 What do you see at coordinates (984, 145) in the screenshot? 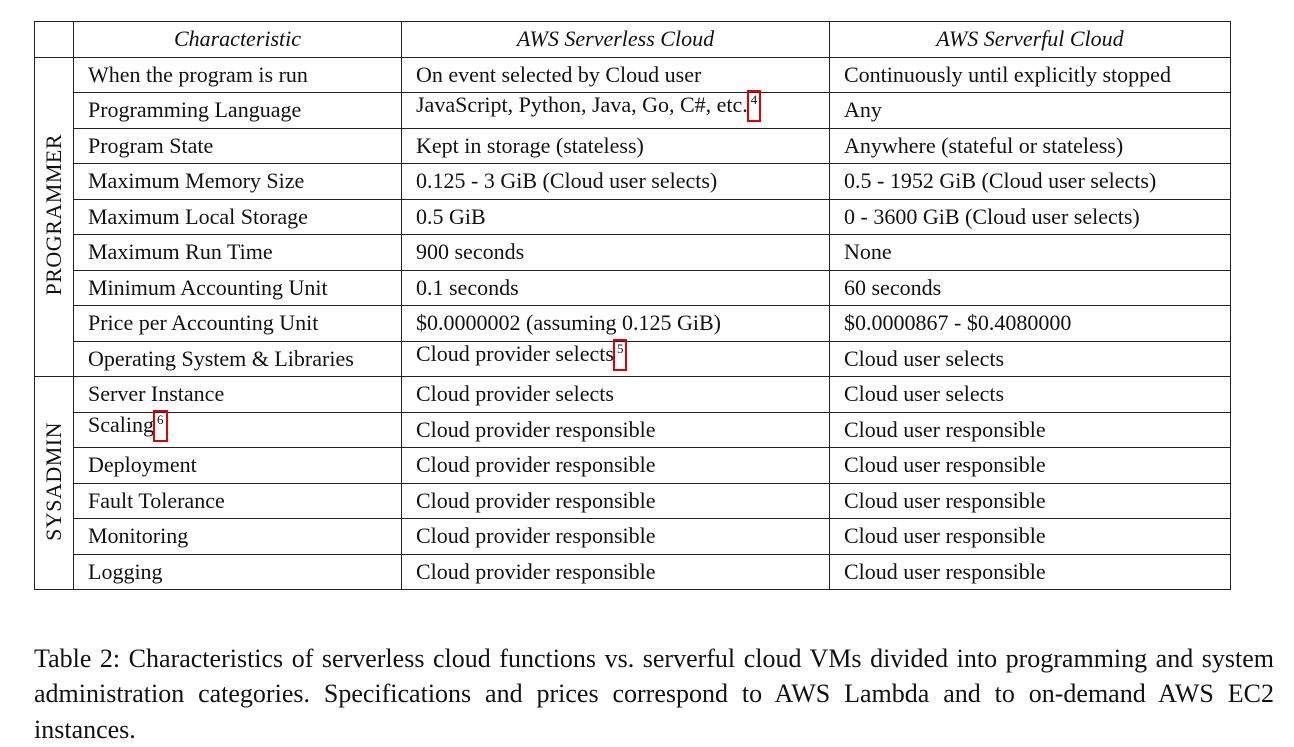
I see `cell-serverful-text: Anywhere (stateful or stateless)` at bounding box center [984, 145].